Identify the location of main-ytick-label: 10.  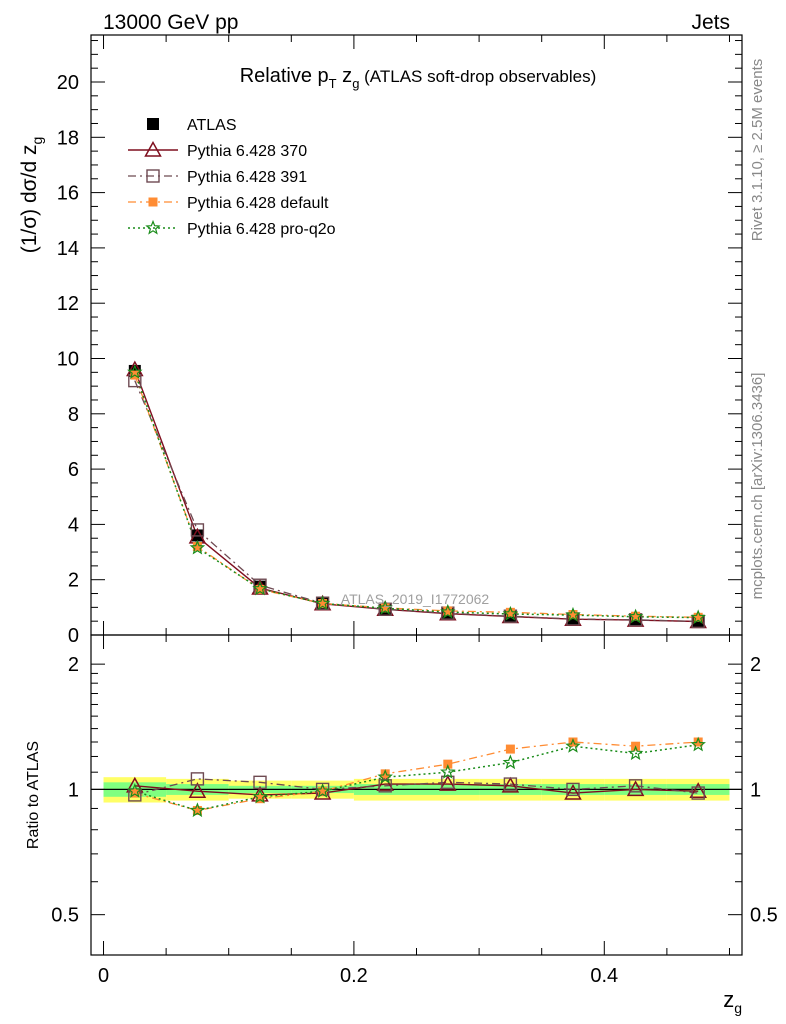
(68, 360).